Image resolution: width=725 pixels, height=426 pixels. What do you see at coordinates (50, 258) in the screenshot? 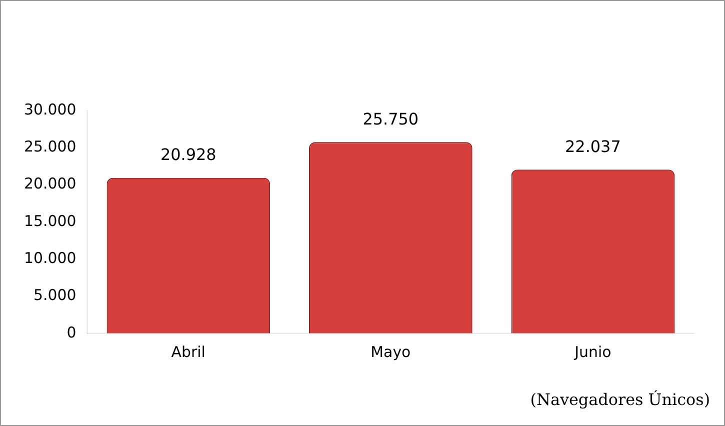
I see `y-tick-label: 10.000` at bounding box center [50, 258].